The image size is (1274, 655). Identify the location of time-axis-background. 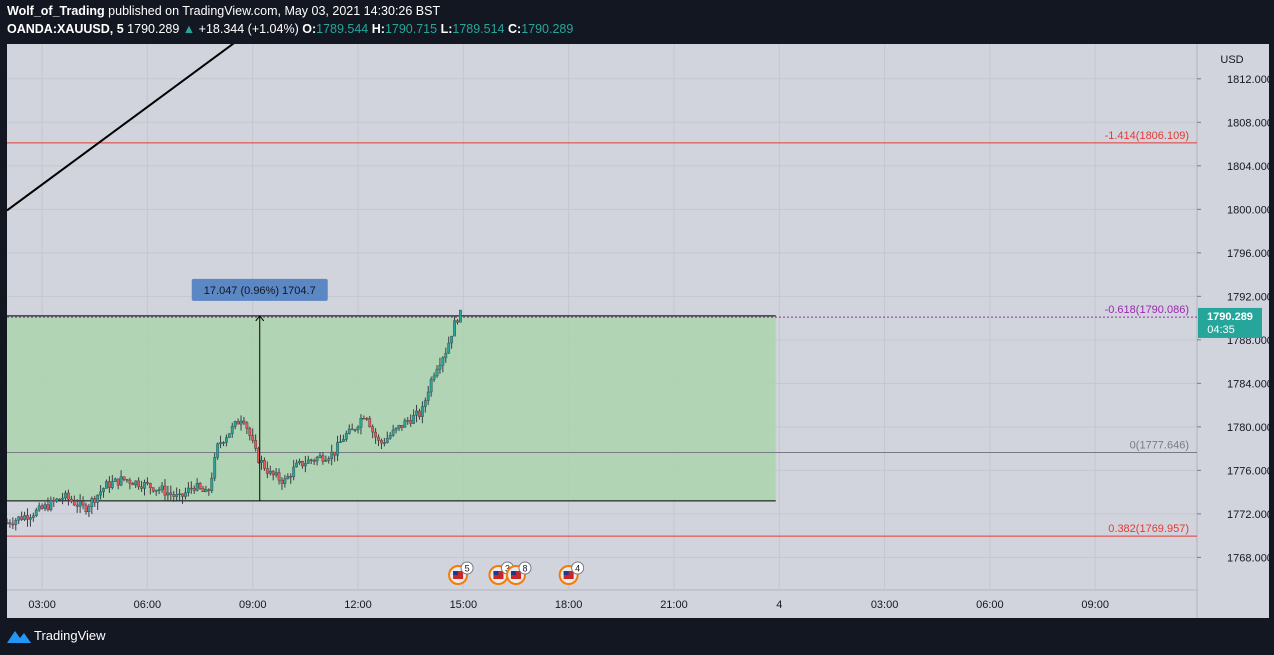
(602, 604).